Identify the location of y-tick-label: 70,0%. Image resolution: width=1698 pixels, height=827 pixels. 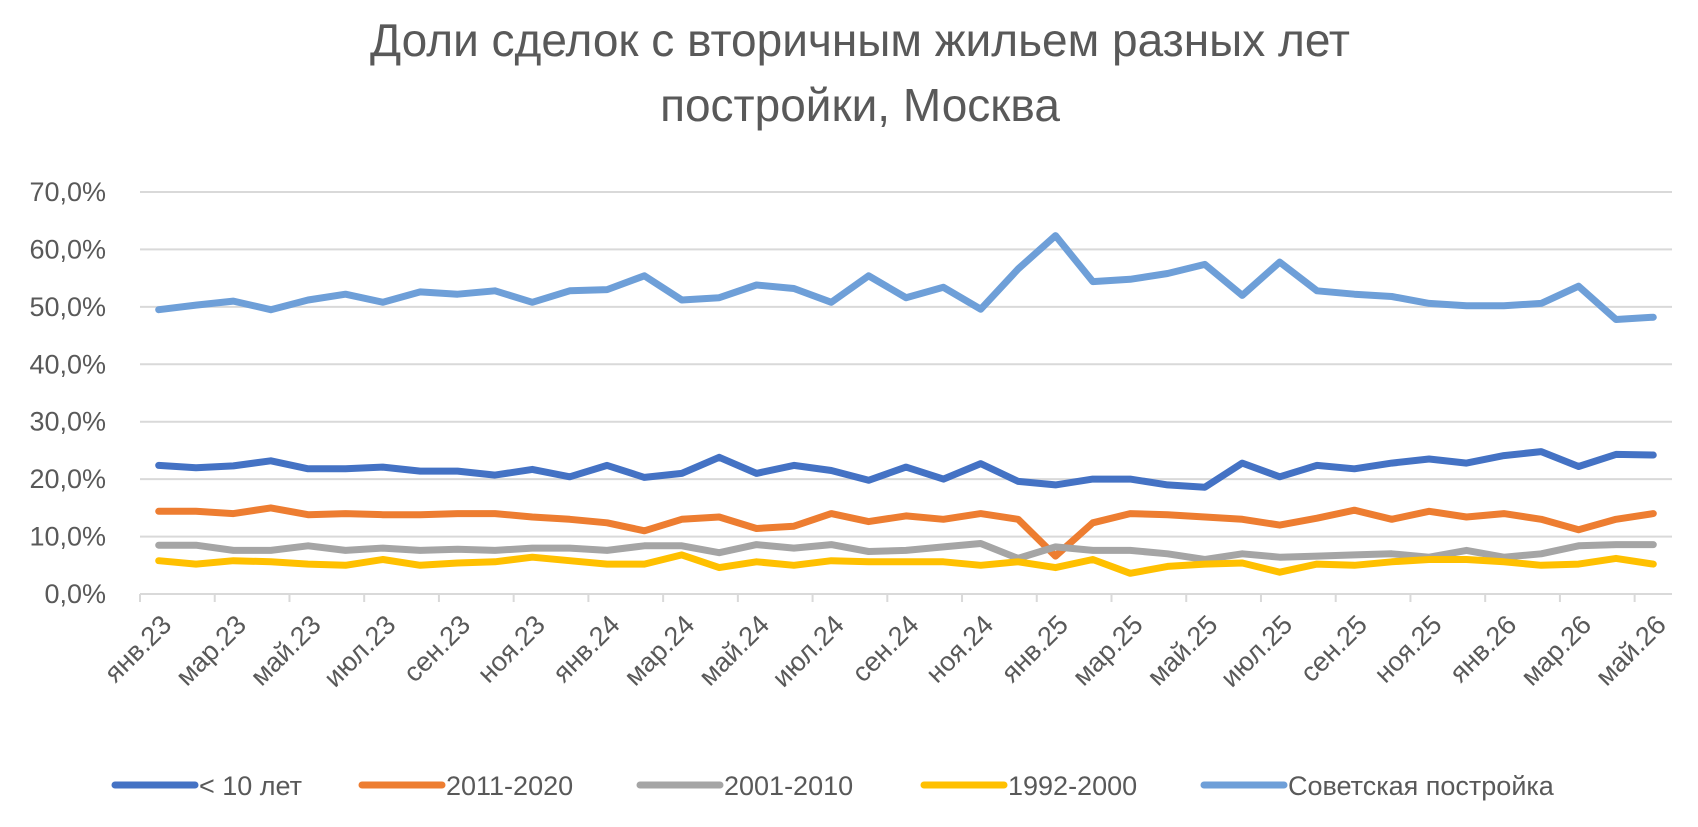
(67, 192).